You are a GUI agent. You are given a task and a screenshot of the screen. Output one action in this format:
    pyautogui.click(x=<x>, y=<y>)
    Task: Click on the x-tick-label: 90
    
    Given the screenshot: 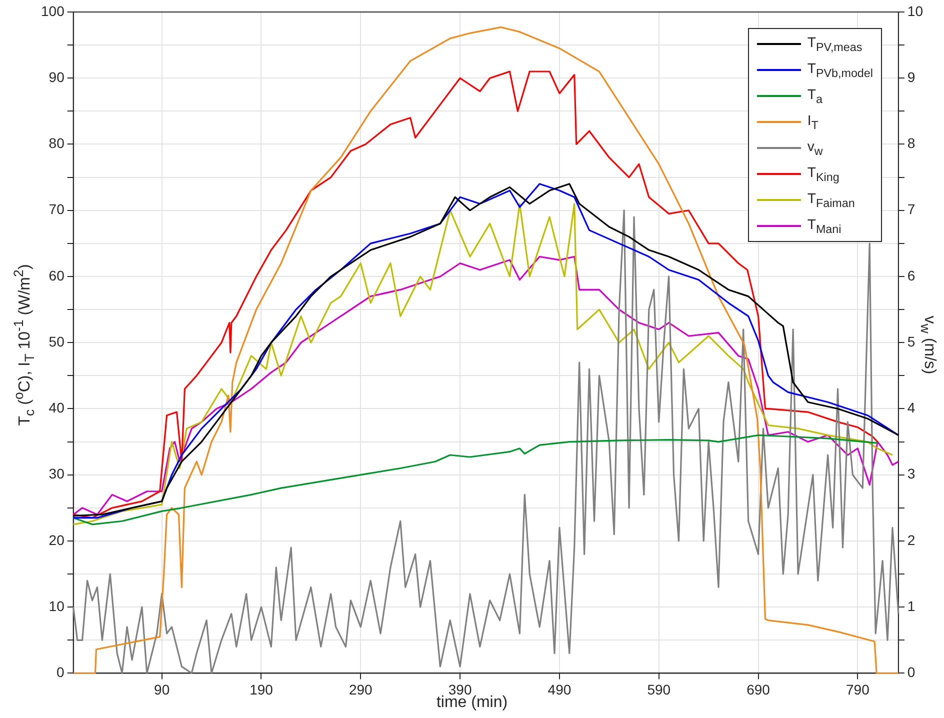 What is the action you would take?
    pyautogui.click(x=162, y=689)
    